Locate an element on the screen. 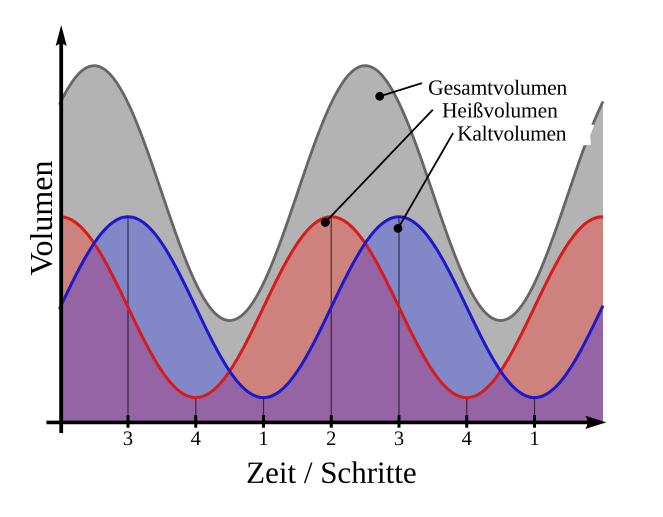 Image resolution: width=663 pixels, height=517 pixels. svg-text: 2 is located at coordinates (331, 439).